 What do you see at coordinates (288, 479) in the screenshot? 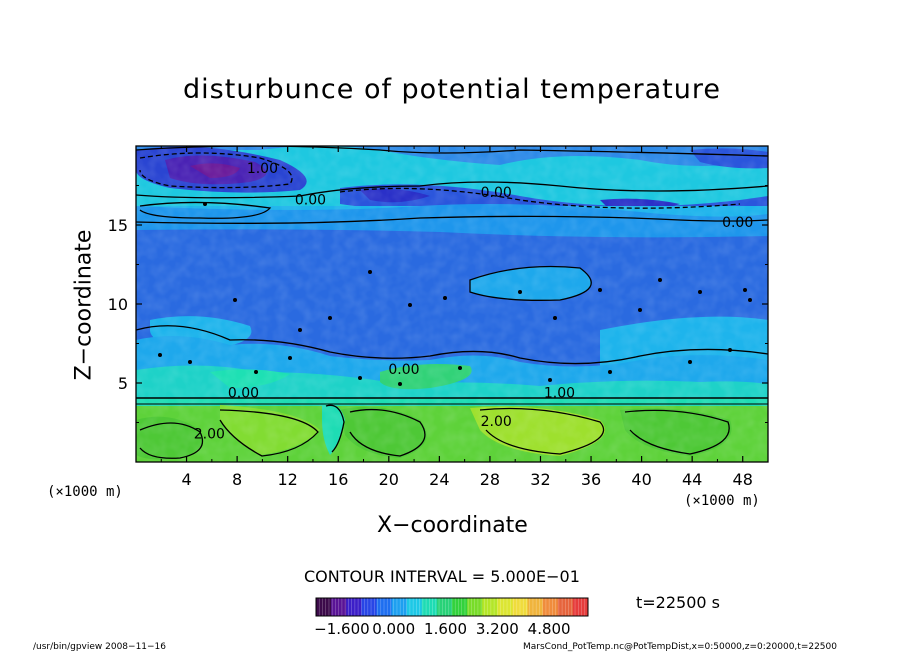
I see `x-tick-label: 12` at bounding box center [288, 479].